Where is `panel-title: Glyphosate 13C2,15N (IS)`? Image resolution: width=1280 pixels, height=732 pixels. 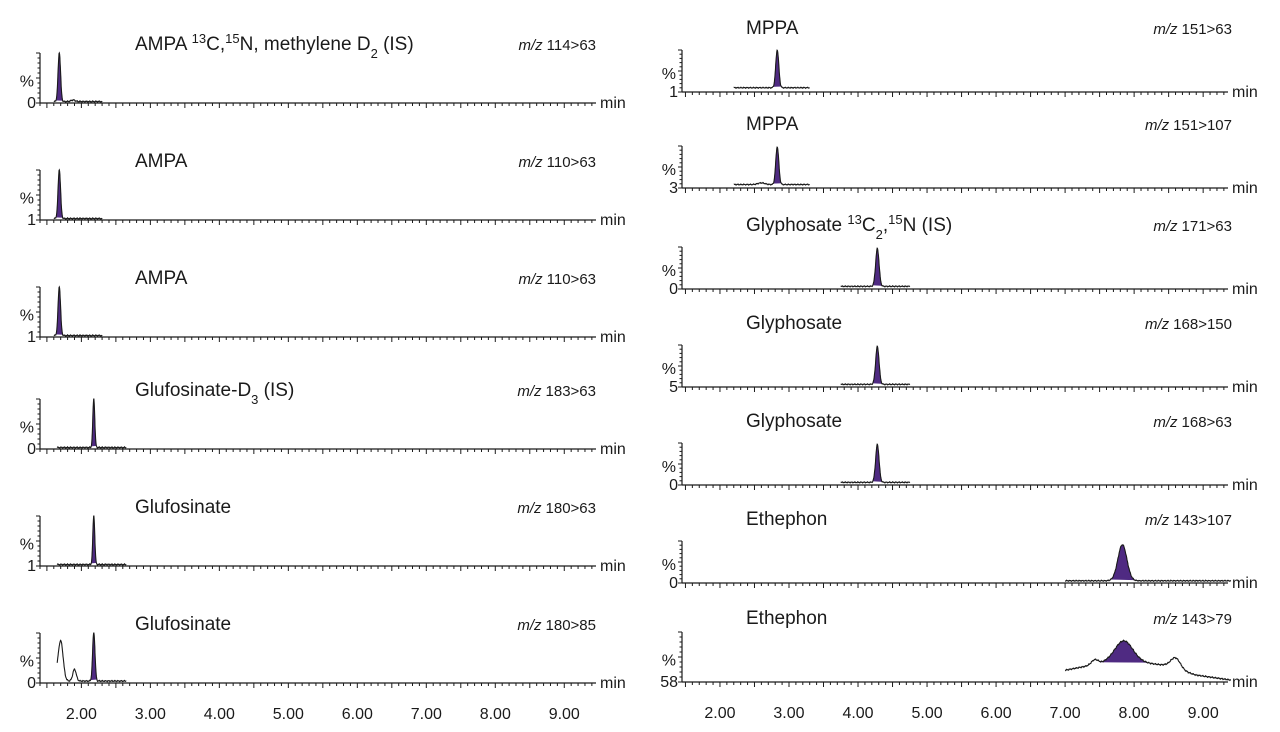 panel-title: Glyphosate 13C2,15N (IS) is located at coordinates (849, 227).